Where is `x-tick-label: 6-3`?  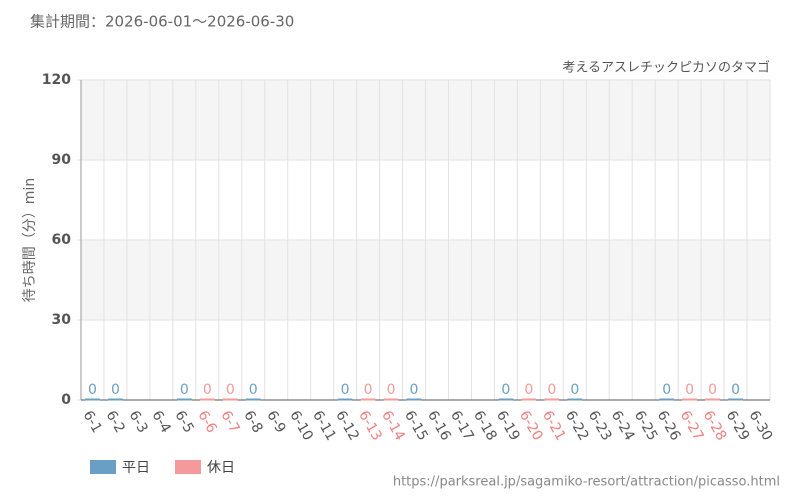
x-tick-label: 6-3 is located at coordinates (137, 422).